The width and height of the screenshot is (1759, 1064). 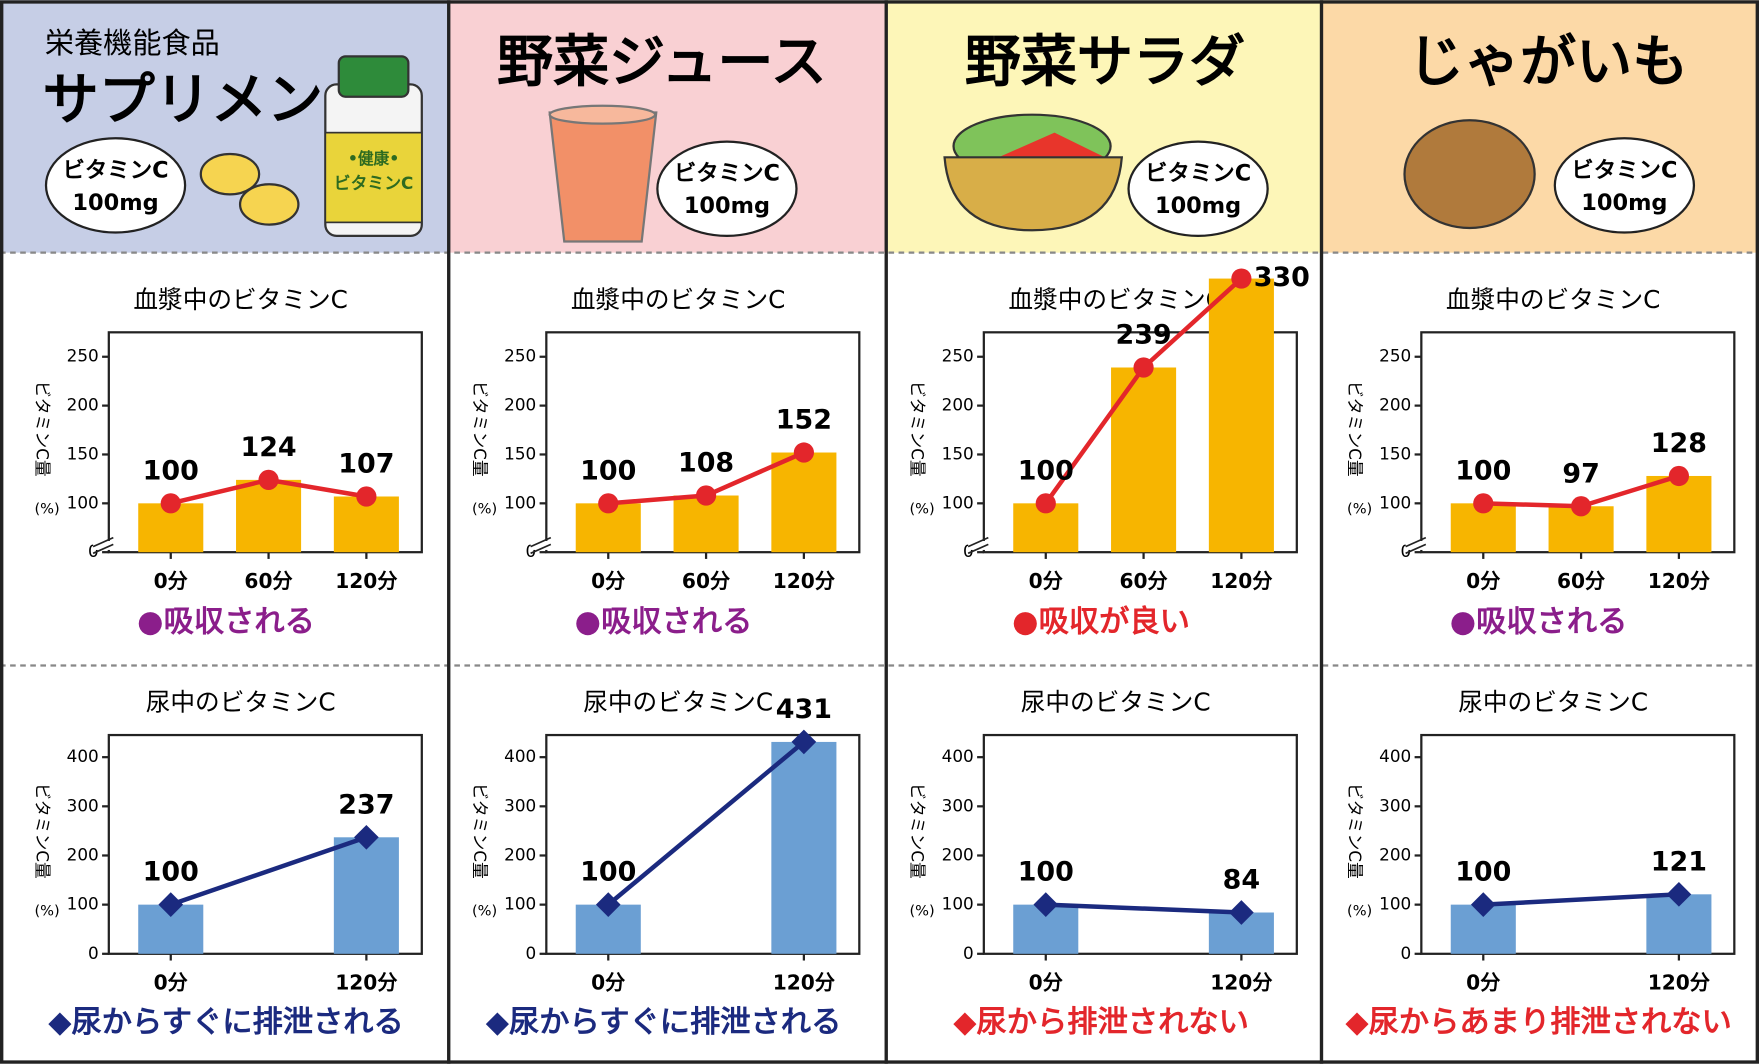 I want to click on value-label: 152, so click(x=804, y=420).